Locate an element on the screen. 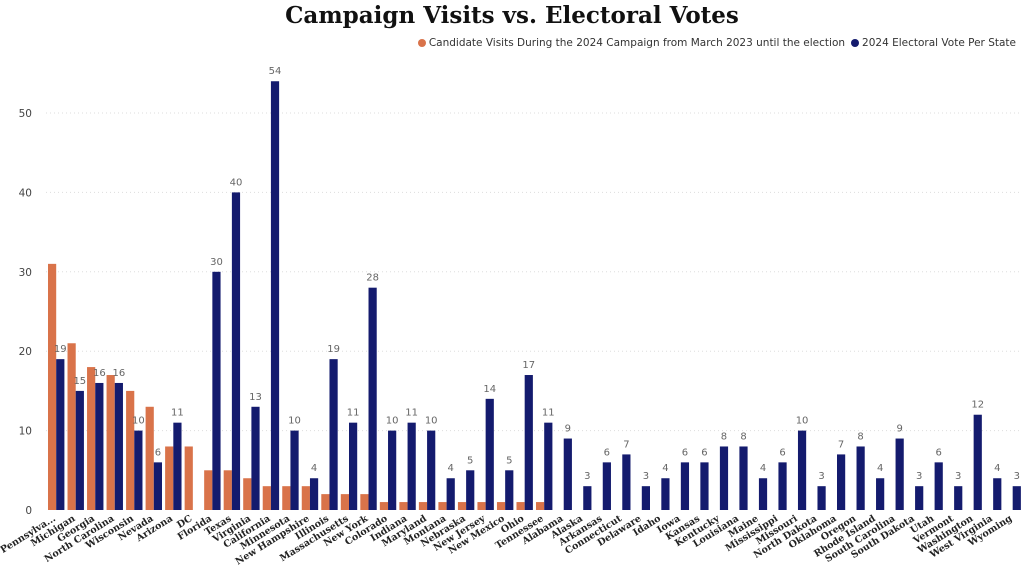  data-label: 30 is located at coordinates (216, 262).